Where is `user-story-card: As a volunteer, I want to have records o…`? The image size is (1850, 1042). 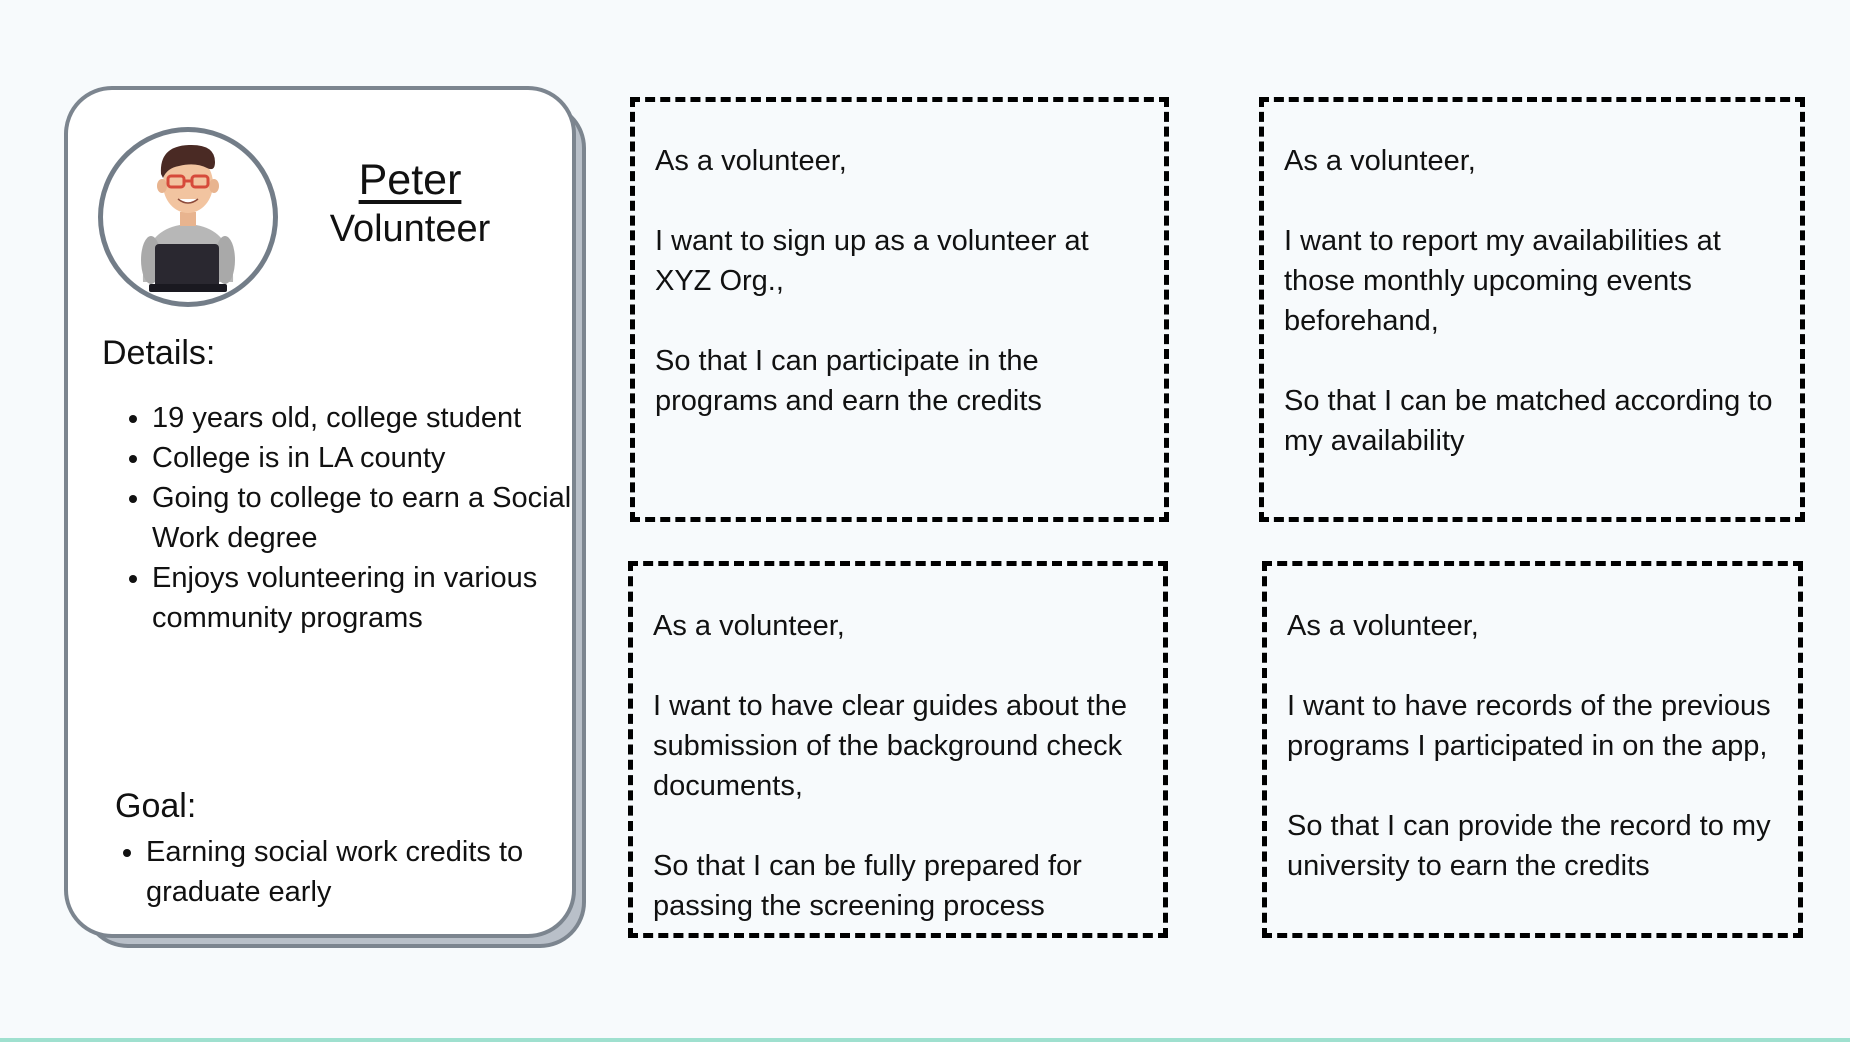
user-story-card: As a volunteer, I want to have records o… is located at coordinates (1532, 749).